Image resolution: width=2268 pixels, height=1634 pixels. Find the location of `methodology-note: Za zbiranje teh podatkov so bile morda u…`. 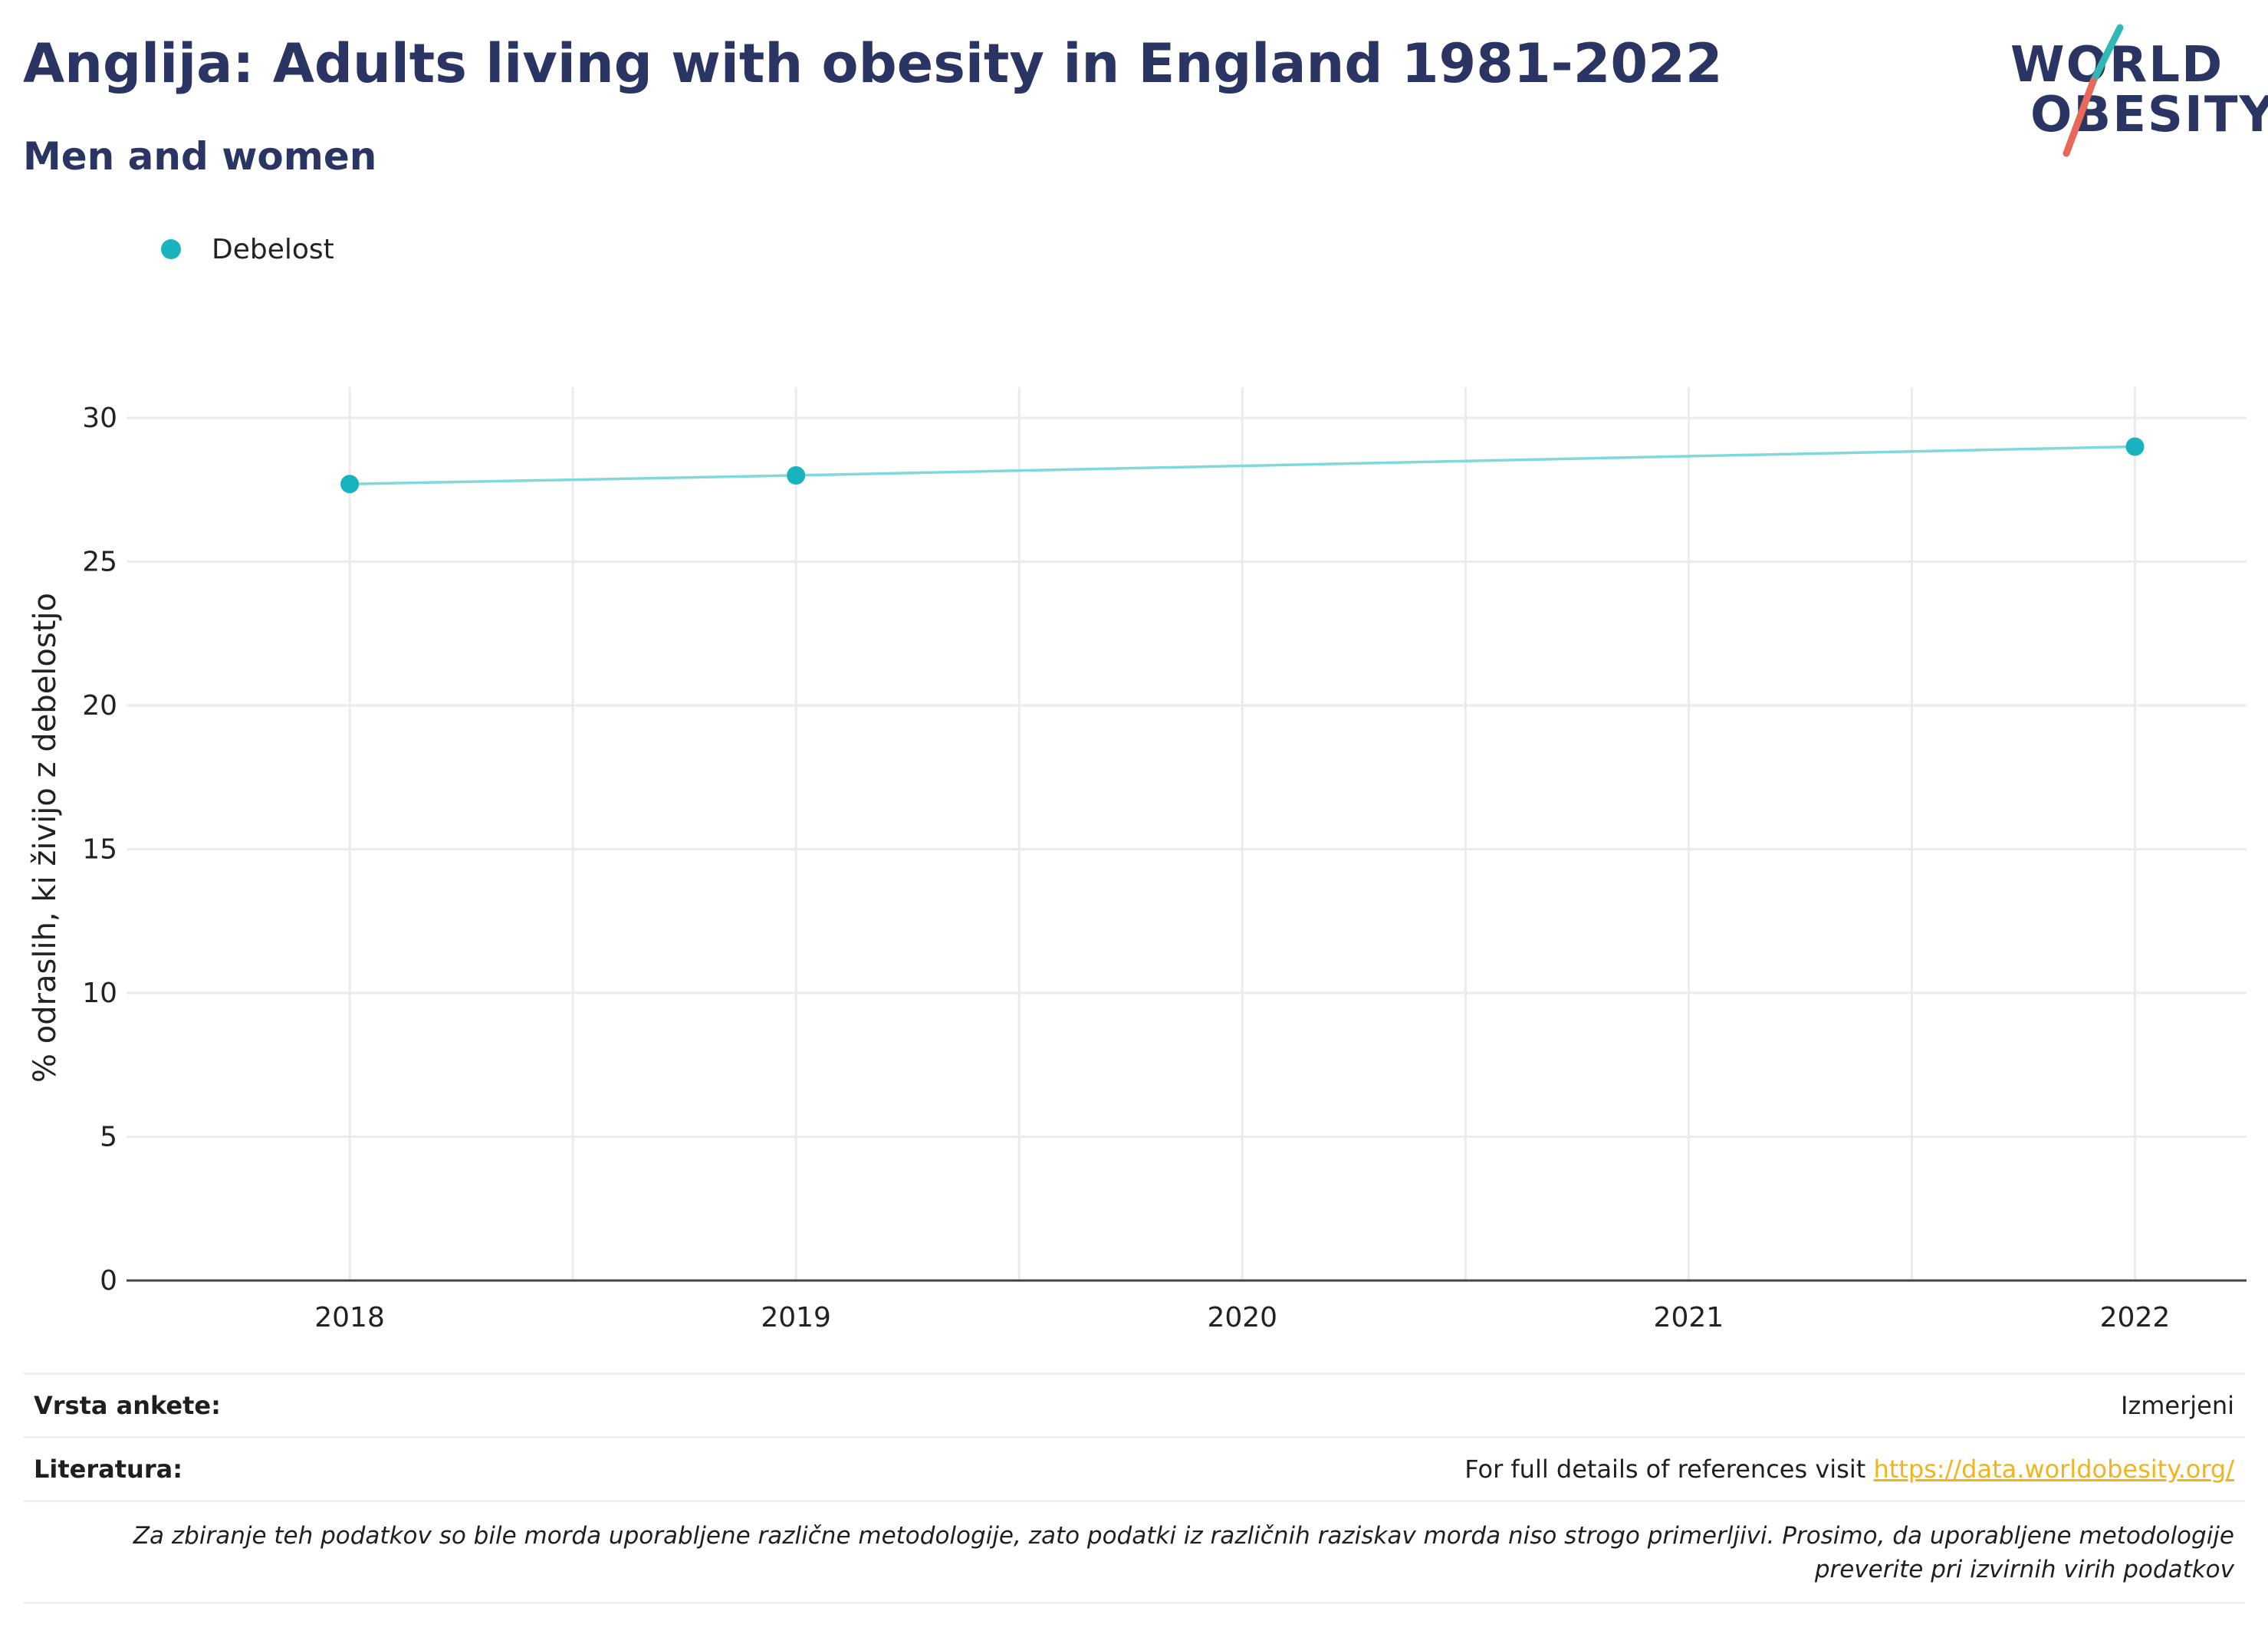

methodology-note: Za zbiranje teh podatkov so bile morda u… is located at coordinates (1134, 1552).